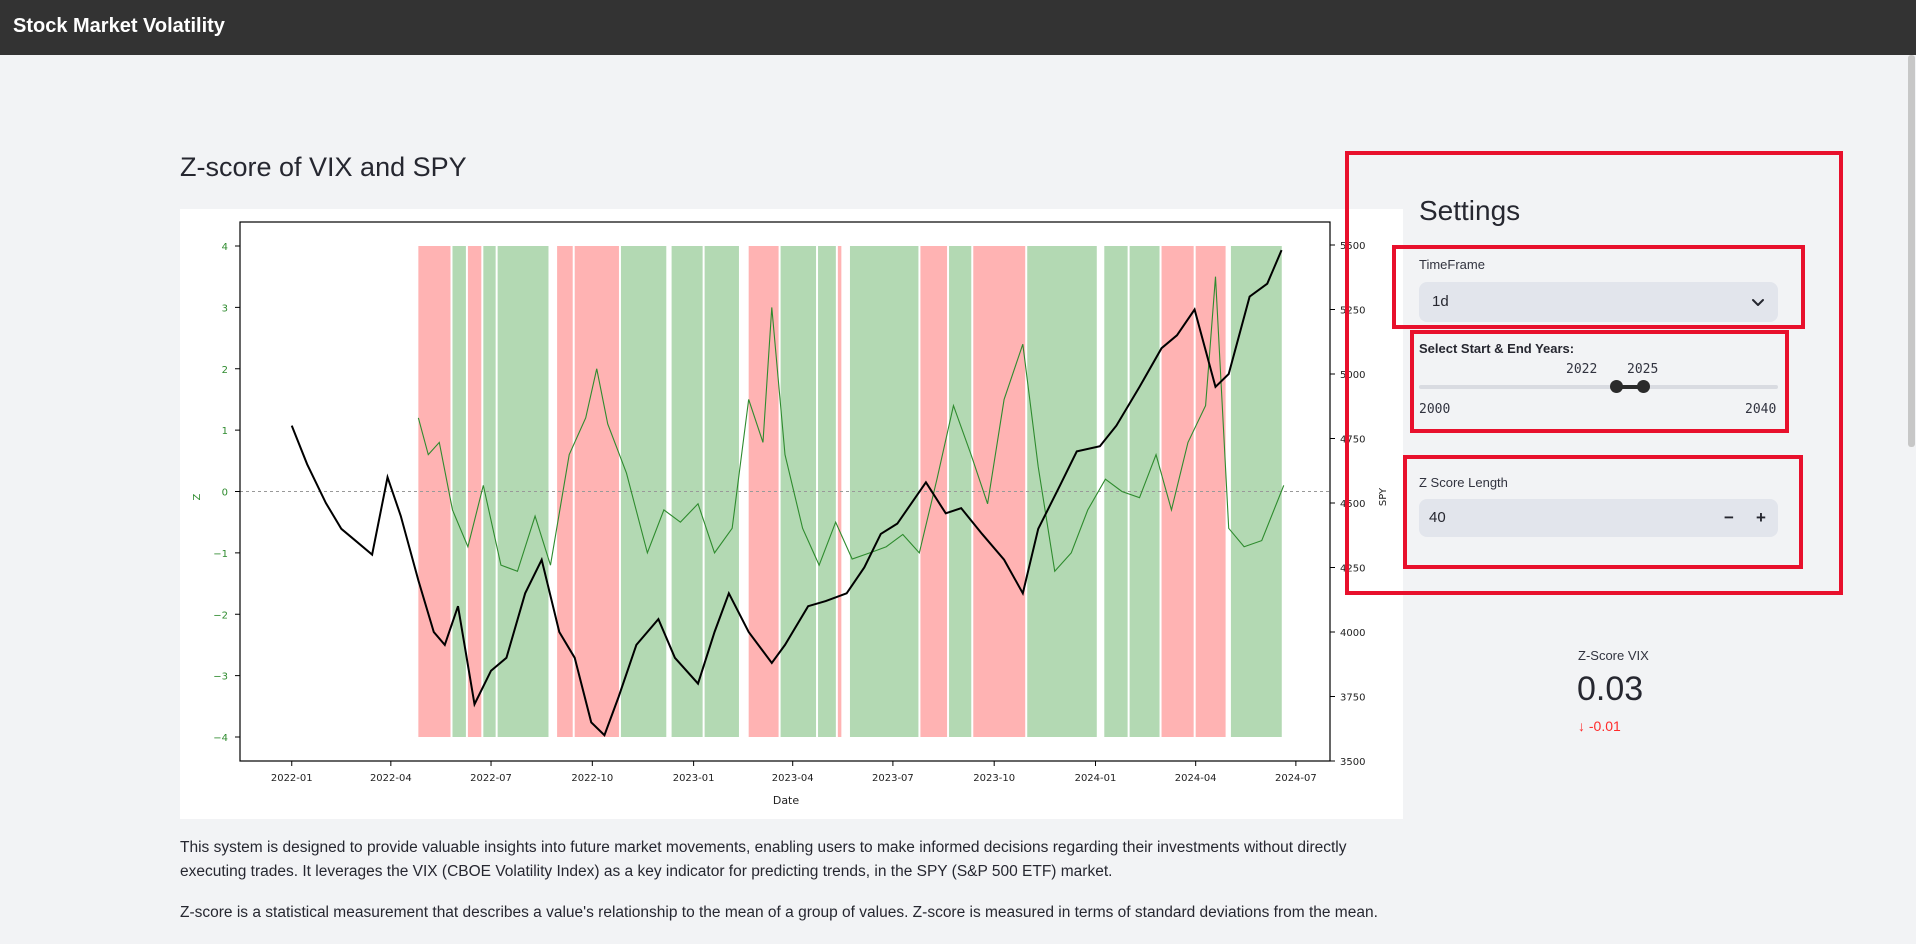 This screenshot has width=1916, height=944. I want to click on annotation-box-zscore-length, so click(1603, 512).